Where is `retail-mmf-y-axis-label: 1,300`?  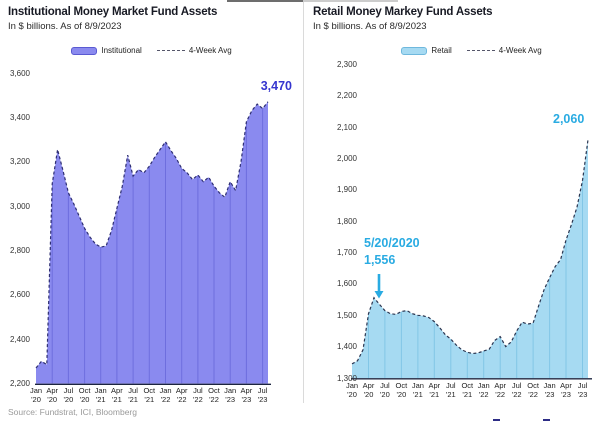
retail-mmf-y-axis-label: 1,300 is located at coordinates (346, 378).